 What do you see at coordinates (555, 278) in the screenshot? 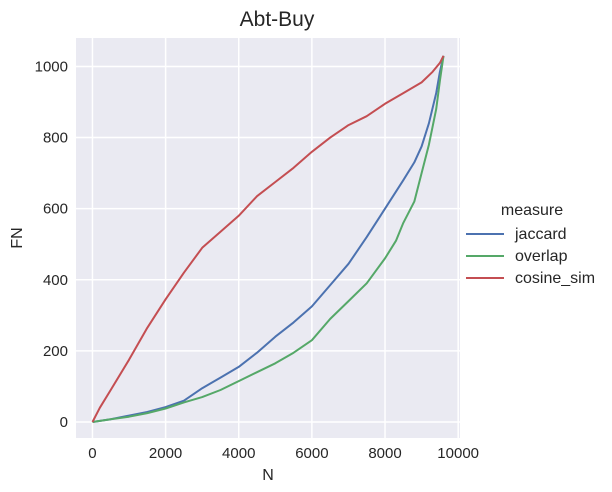
I see `legend-label-cosine_sim: cosine_sim` at bounding box center [555, 278].